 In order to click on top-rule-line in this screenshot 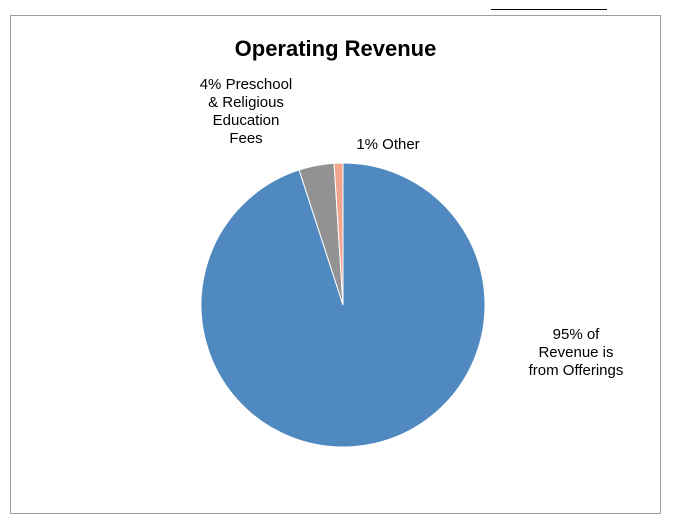, I will do `click(549, 9)`.